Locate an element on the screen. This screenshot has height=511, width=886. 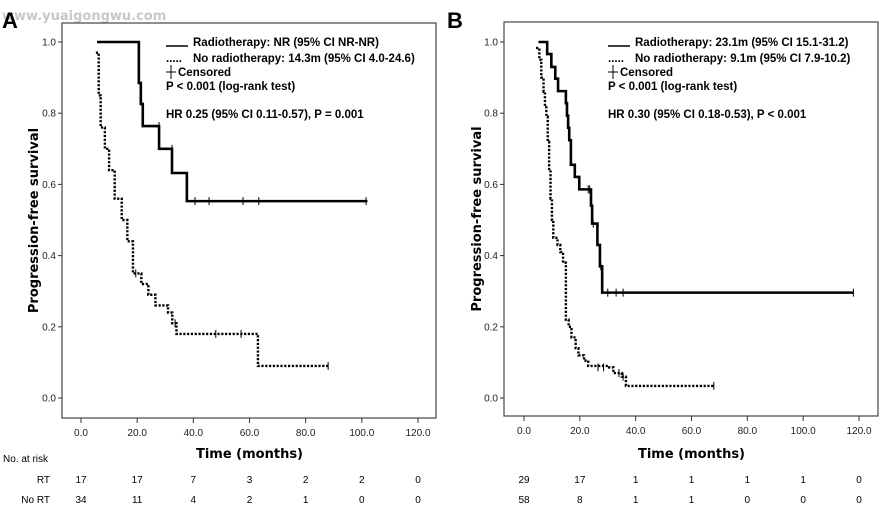
risk-count: 34 is located at coordinates (81, 500).